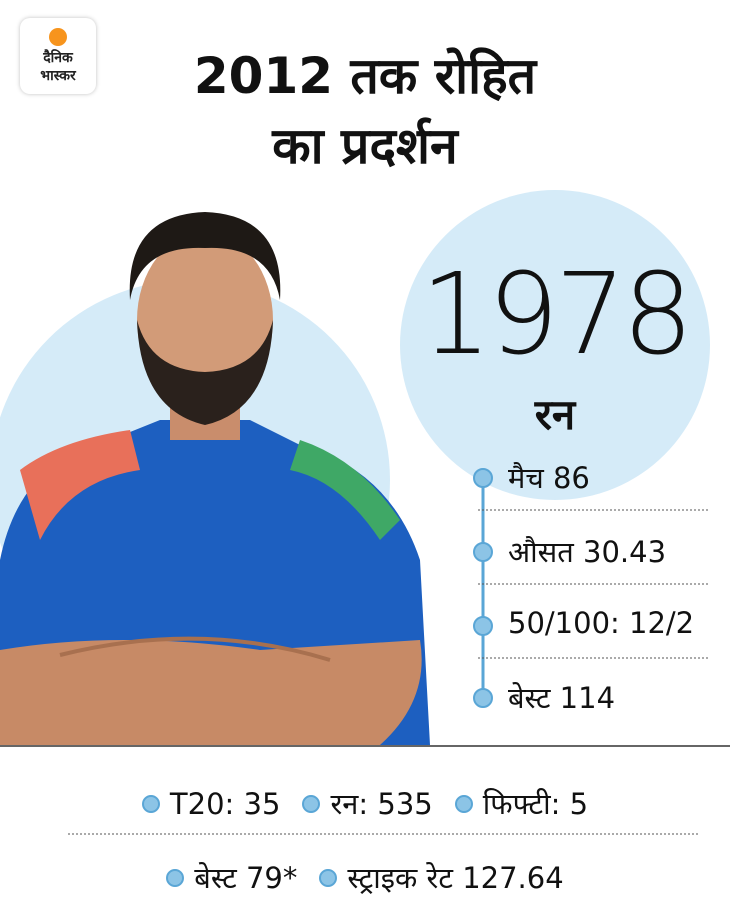 The image size is (730, 924). I want to click on footer-text: T20: 35, so click(225, 803).